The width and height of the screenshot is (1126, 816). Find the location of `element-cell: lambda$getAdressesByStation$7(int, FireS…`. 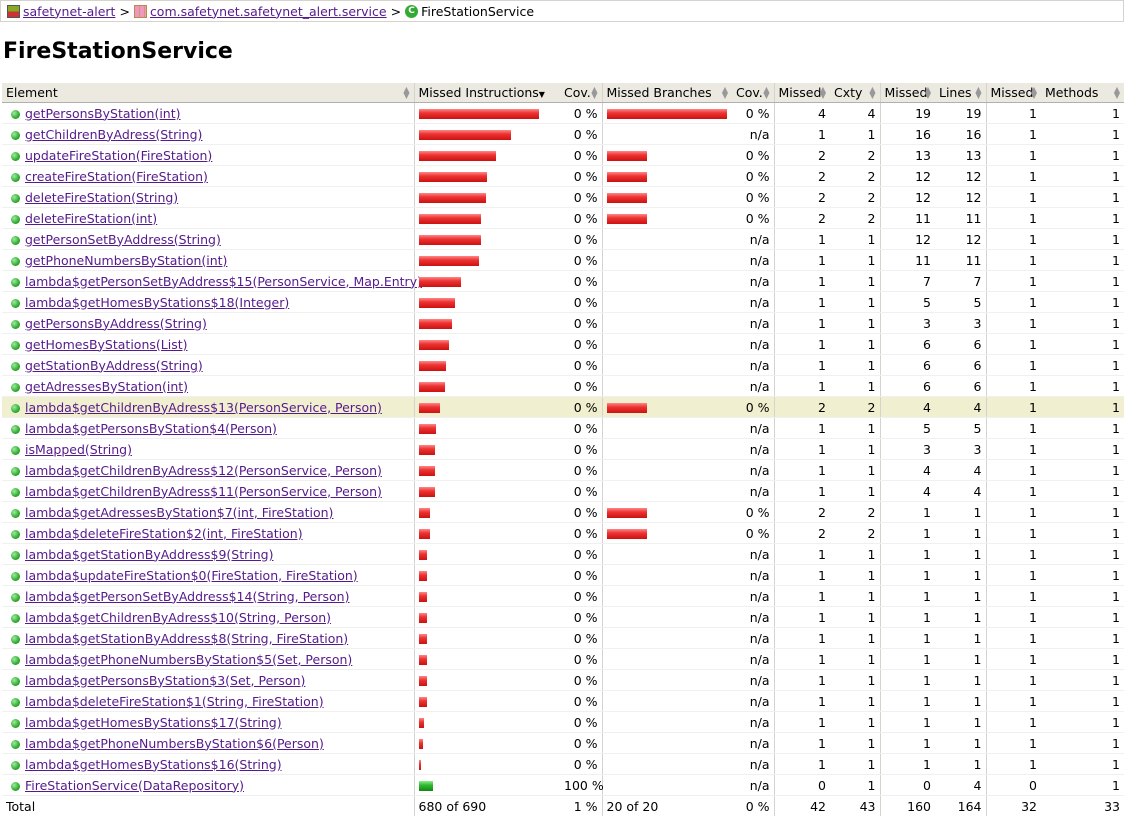

element-cell: lambda$getAdressesByStation$7(int, FireS… is located at coordinates (208, 512).